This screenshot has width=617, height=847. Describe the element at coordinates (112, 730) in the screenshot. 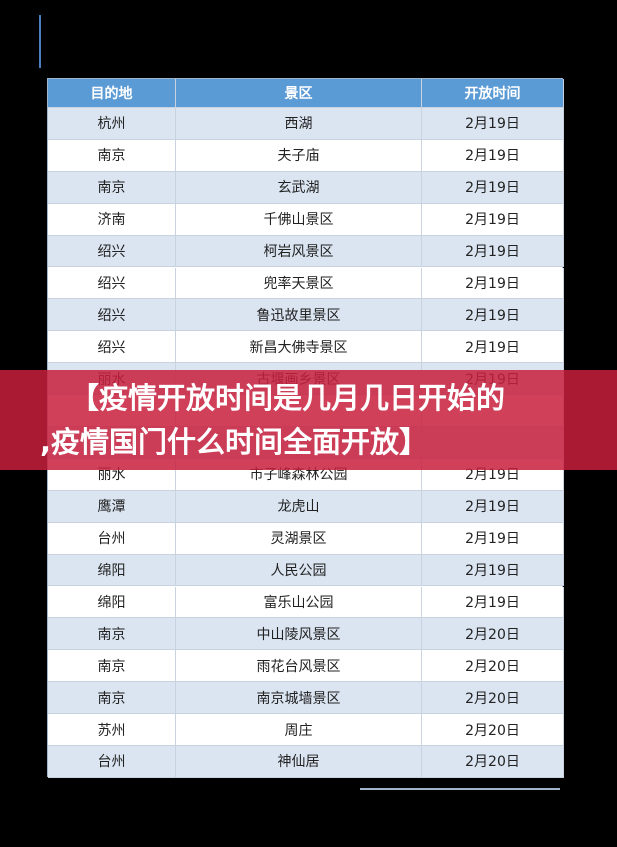

I see `table-cell: 苏州` at that location.